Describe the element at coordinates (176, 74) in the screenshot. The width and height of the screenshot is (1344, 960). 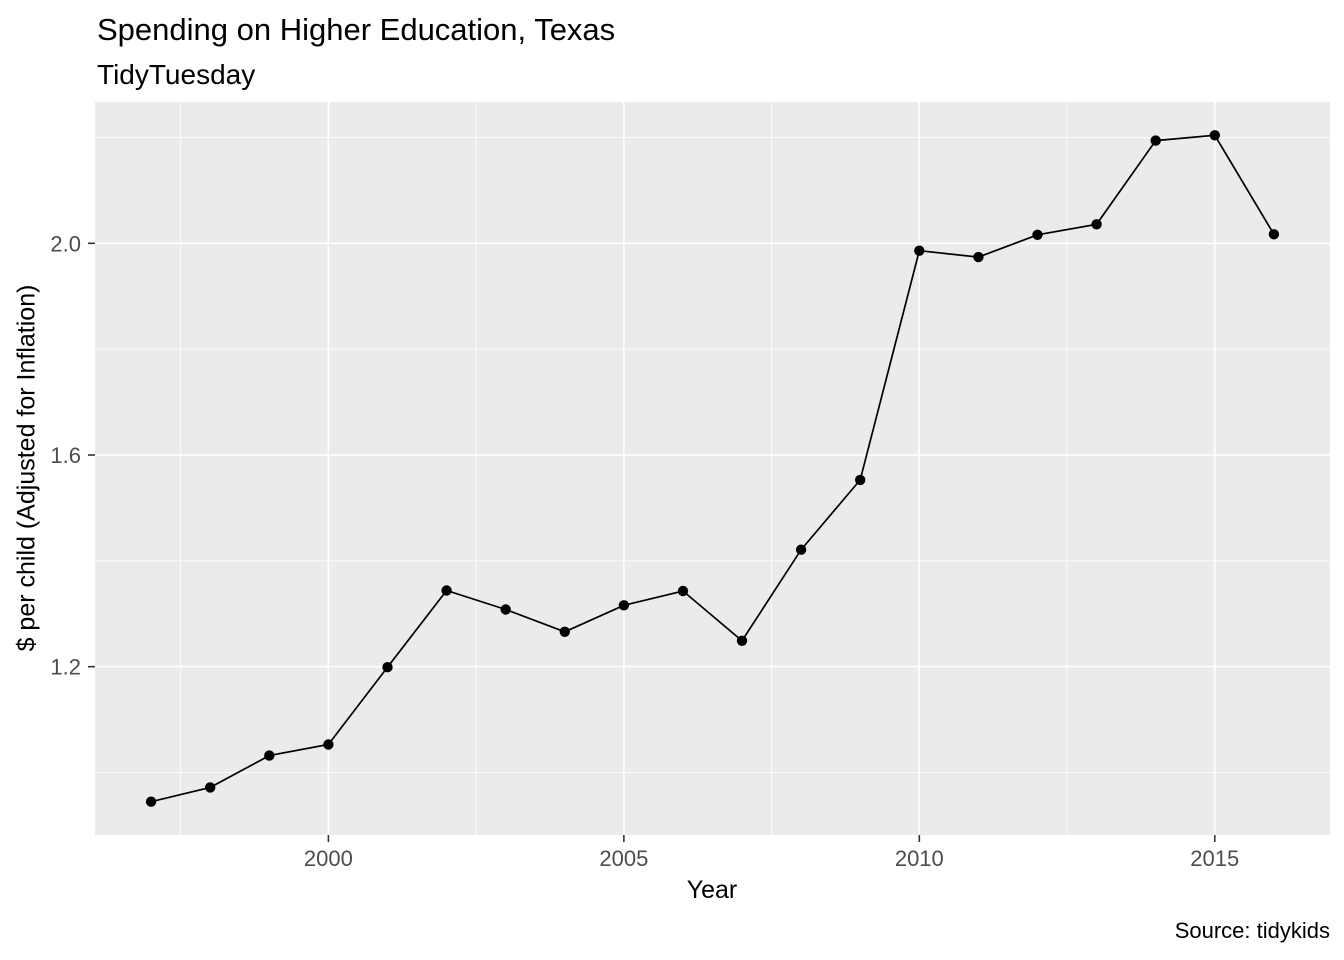
I see `chart-subtitle: TidyTuesday` at that location.